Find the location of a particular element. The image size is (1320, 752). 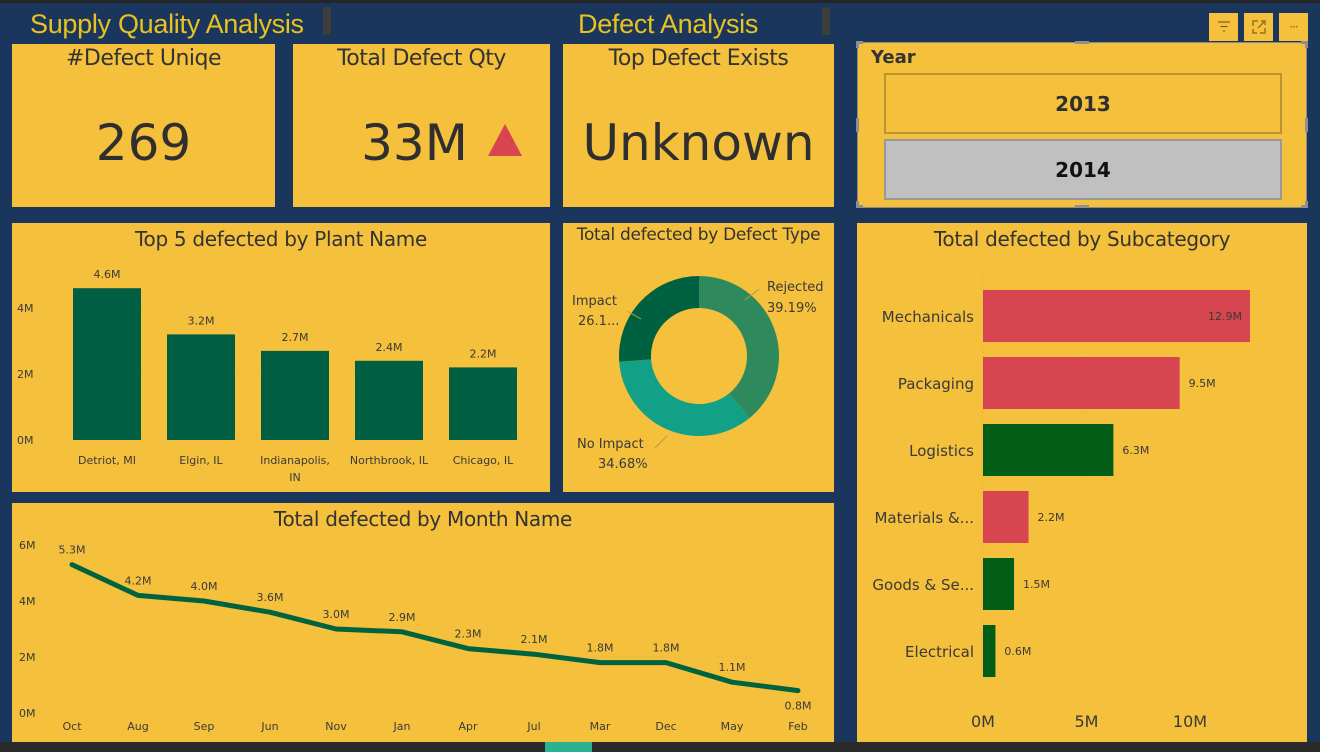

data-label: 2.9M is located at coordinates (402, 617).